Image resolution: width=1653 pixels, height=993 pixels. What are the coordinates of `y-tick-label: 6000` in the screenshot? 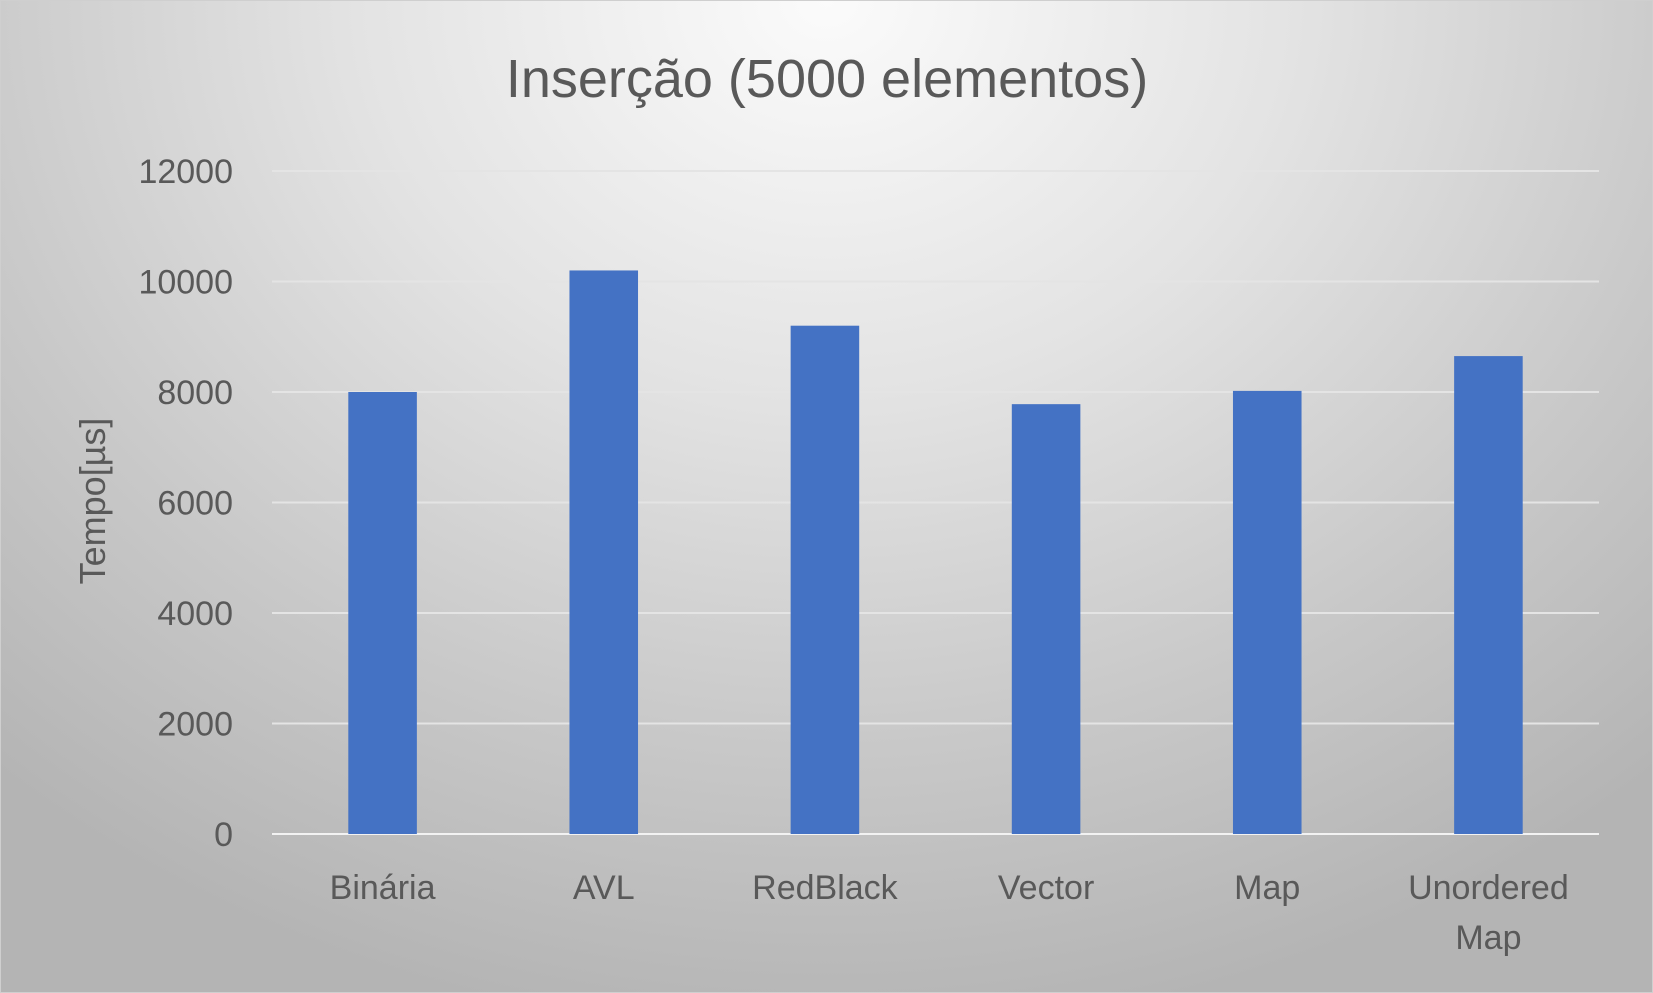 It's located at (195, 504).